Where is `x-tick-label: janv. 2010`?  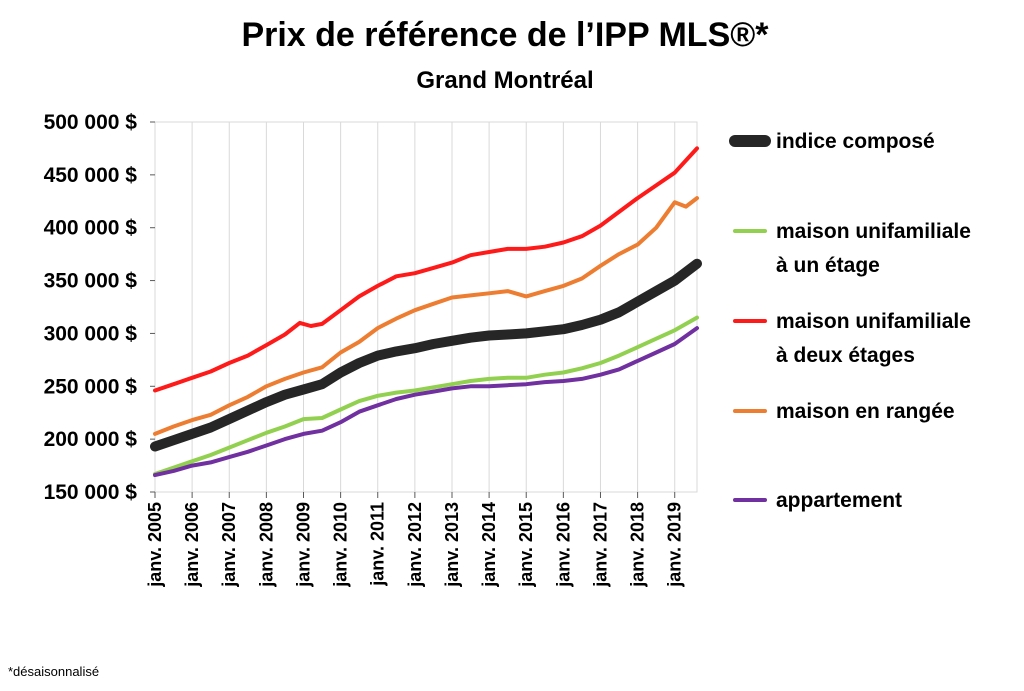 x-tick-label: janv. 2010 is located at coordinates (341, 545).